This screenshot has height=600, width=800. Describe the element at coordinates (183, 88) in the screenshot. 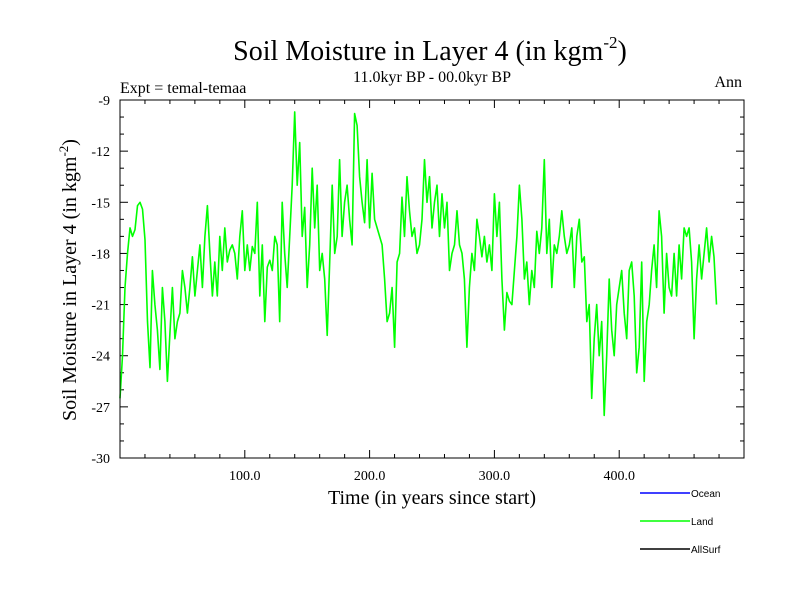

I see `expt-label: Expt = temal-temaa` at that location.